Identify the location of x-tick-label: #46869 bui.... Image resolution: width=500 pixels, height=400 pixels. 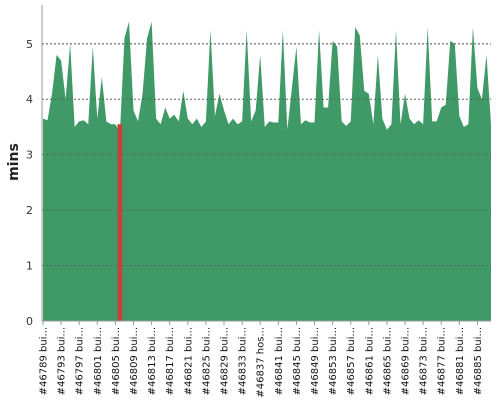
(406, 361).